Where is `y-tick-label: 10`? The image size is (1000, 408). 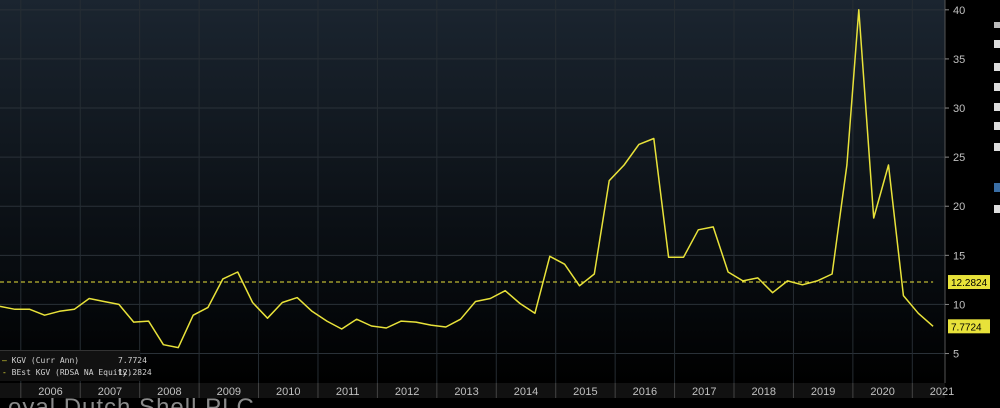 y-tick-label: 10 is located at coordinates (959, 305).